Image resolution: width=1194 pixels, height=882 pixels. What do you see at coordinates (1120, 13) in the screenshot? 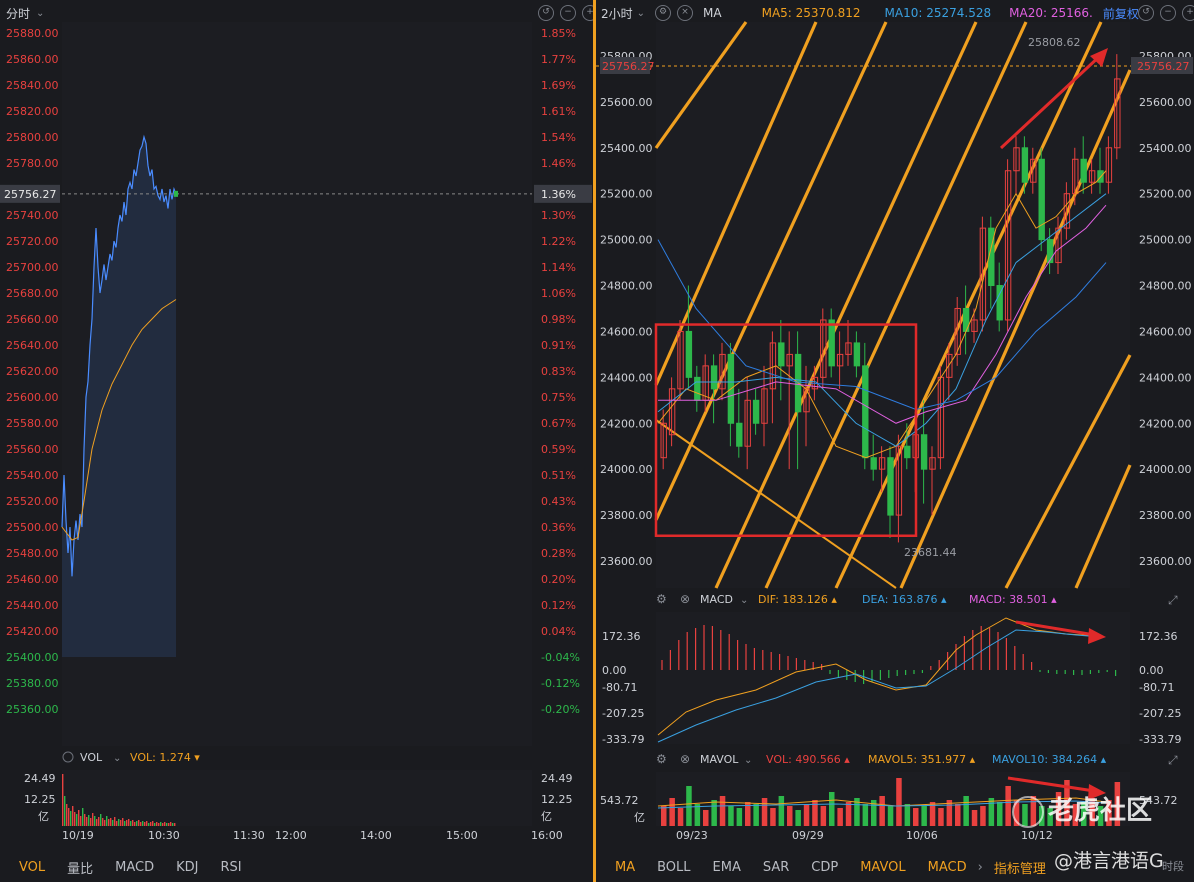
I see `adjust-toggle: 前复权` at bounding box center [1120, 13].